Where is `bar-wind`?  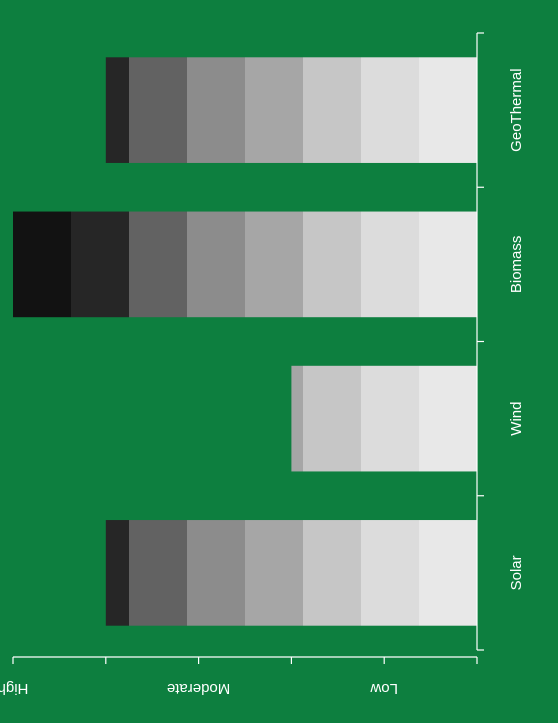
bar-wind is located at coordinates (384, 418).